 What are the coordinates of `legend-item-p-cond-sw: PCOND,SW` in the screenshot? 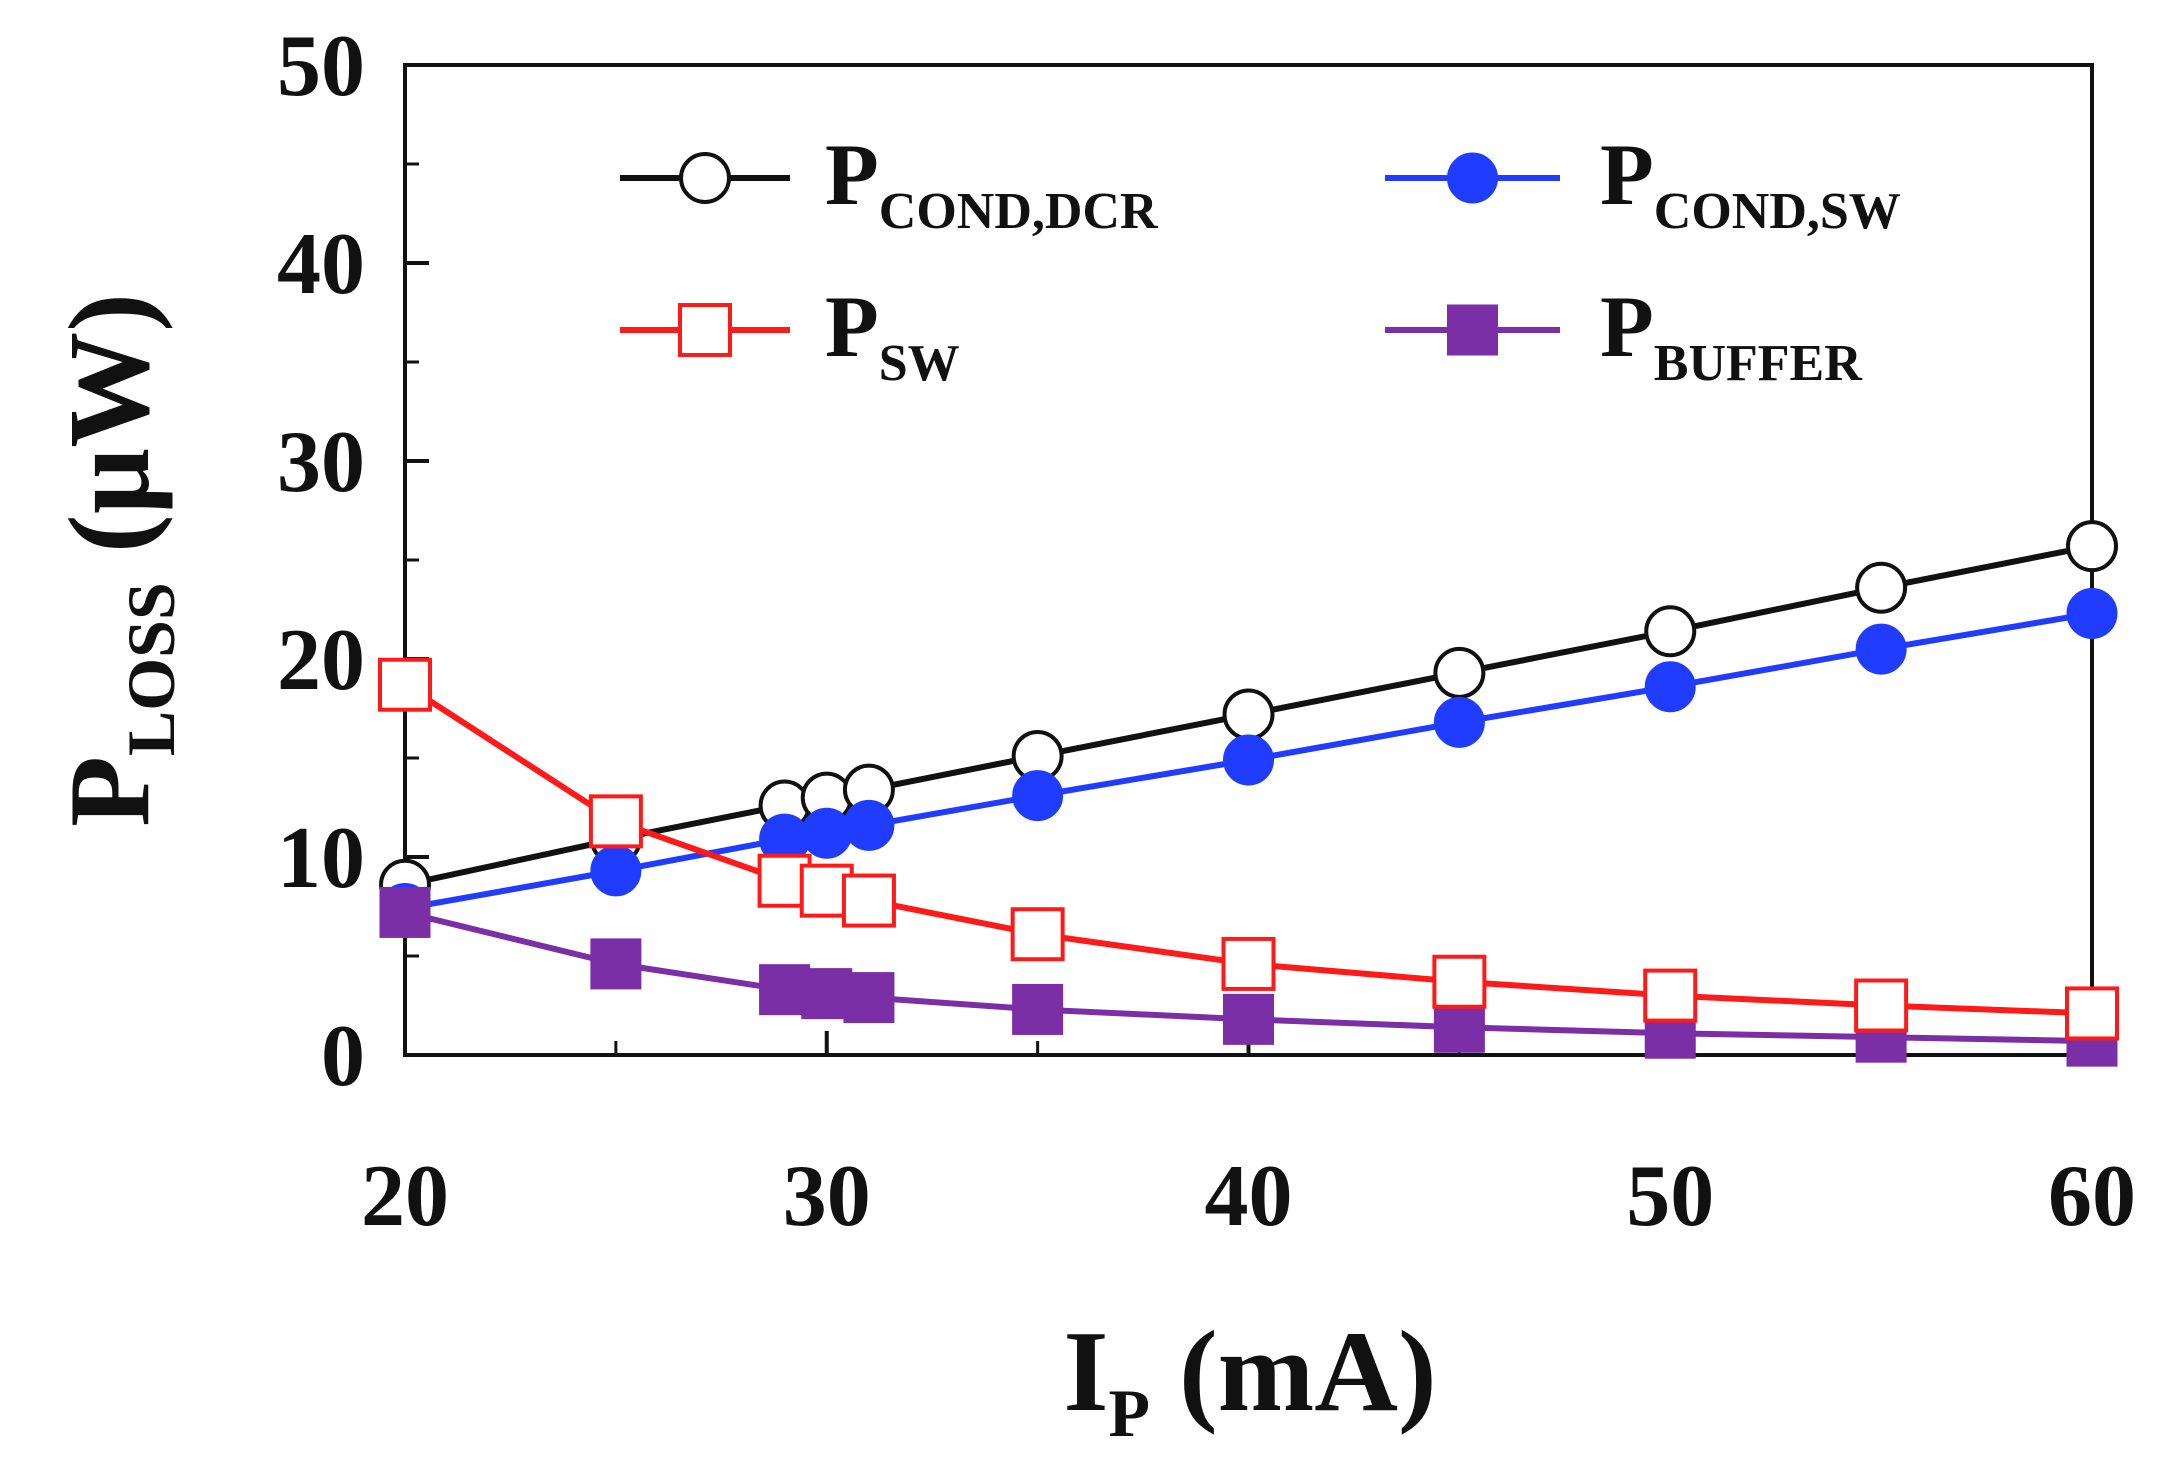 It's located at (1643, 183).